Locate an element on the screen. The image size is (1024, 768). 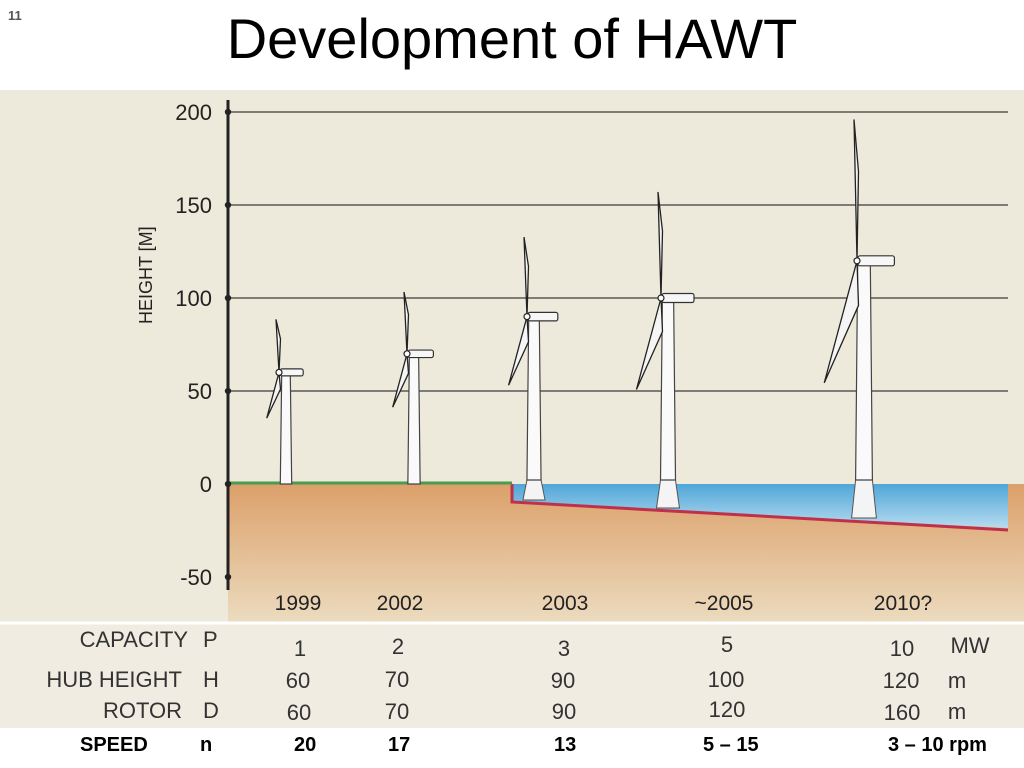
hub-height-unit: m is located at coordinates (957, 680).